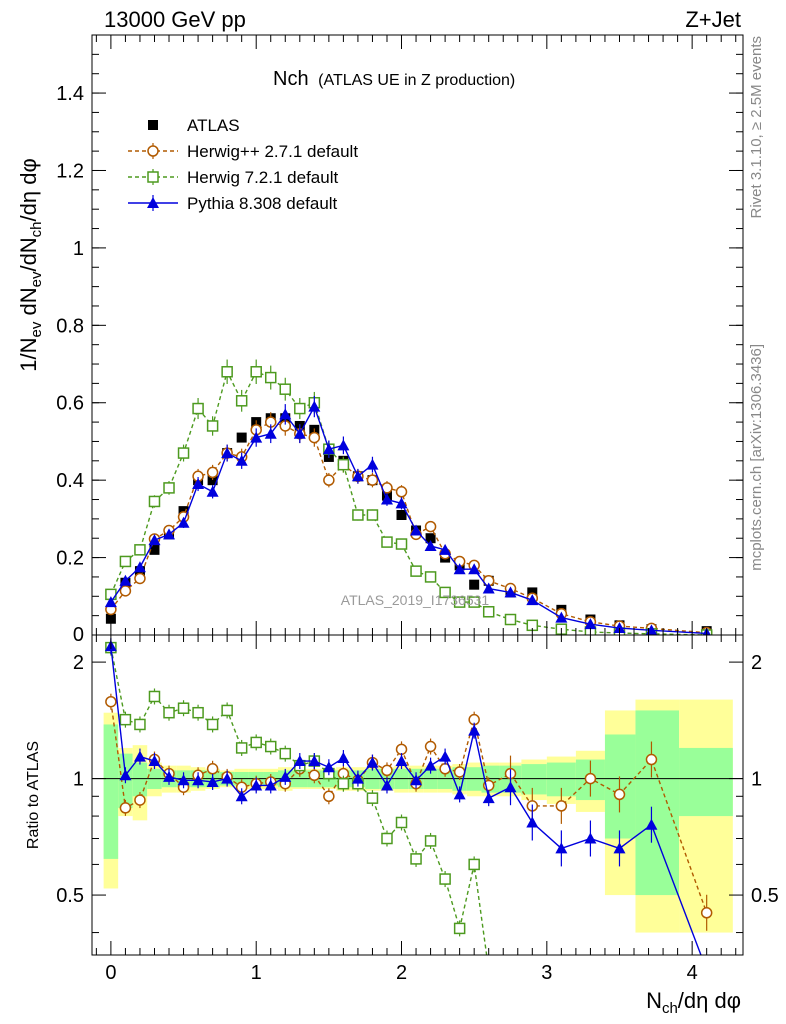  Describe the element at coordinates (756, 127) in the screenshot. I see `rivet-version-label: Rivet 3.1.10, ≥ 2.5M events` at that location.